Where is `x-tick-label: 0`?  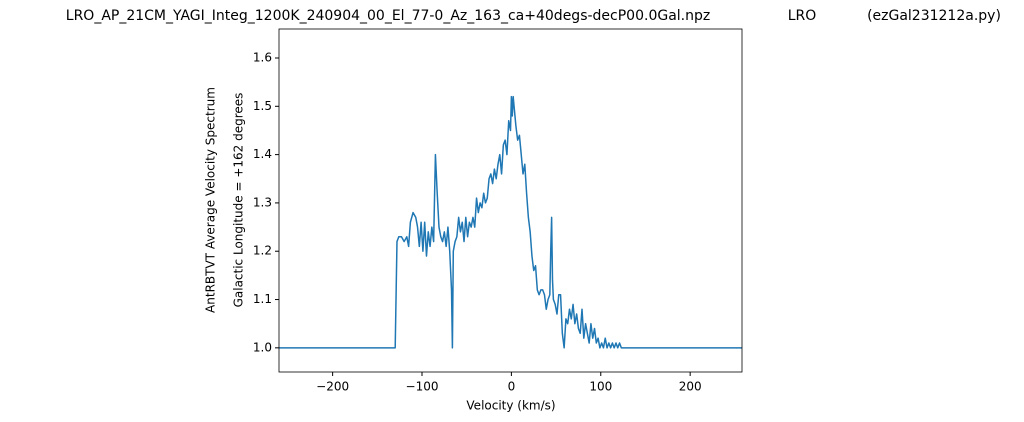 x-tick-label: 0 is located at coordinates (512, 387).